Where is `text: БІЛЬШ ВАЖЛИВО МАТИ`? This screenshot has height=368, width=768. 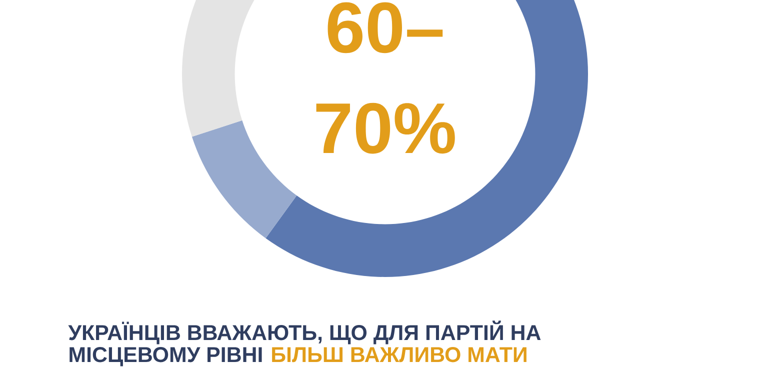
text: БІЛЬШ ВАЖЛИВО МАТИ is located at coordinates (399, 354).